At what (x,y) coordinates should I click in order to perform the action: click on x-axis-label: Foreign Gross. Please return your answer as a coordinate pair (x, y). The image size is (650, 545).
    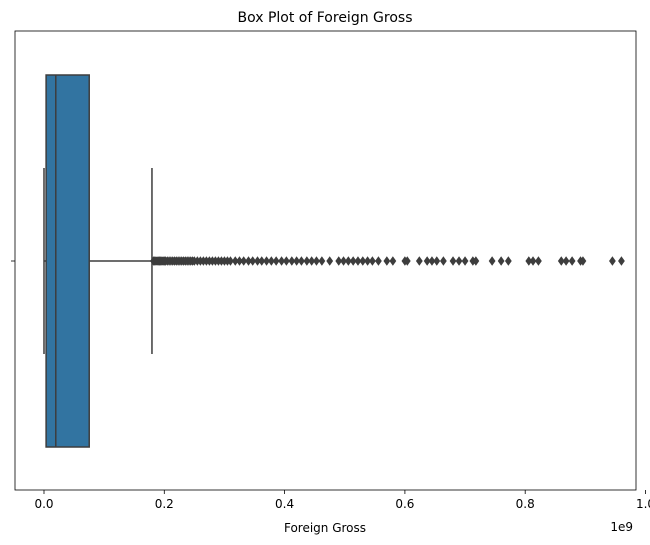
    Looking at the image, I should click on (325, 528).